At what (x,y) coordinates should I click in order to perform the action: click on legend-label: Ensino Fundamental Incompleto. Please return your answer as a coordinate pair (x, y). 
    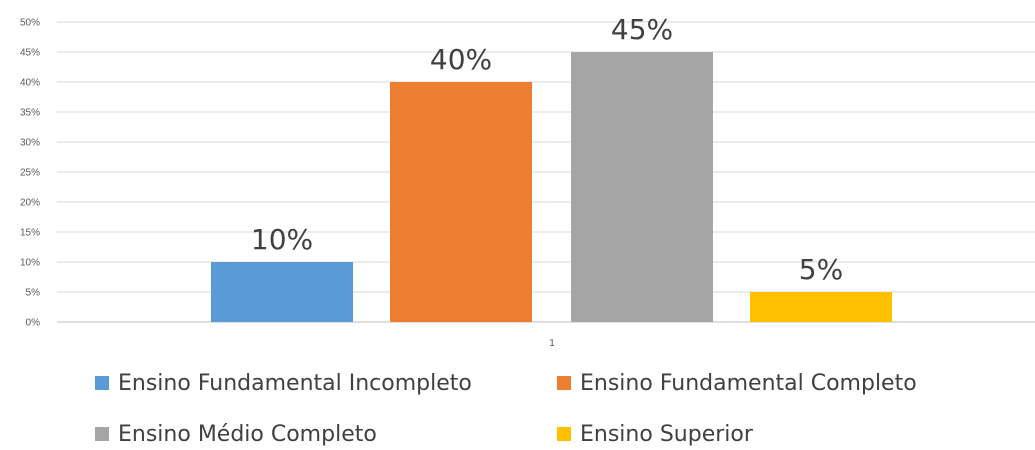
    Looking at the image, I should click on (295, 383).